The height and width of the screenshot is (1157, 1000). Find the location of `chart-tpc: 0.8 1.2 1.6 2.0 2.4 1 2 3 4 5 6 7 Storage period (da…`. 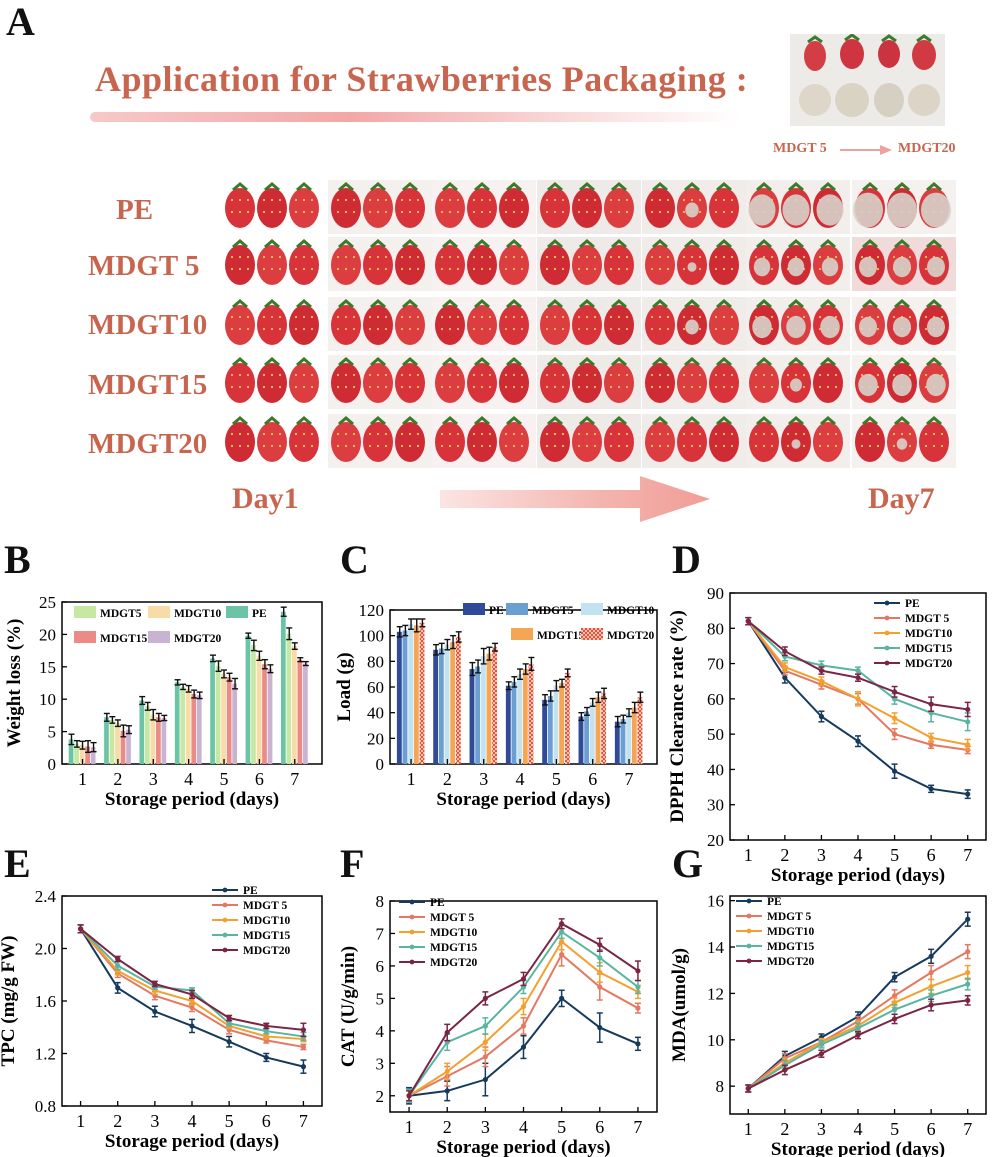

chart-tpc: 0.8 1.2 1.6 2.0 2.4 1 2 3 4 5 6 7 Storage period (da… is located at coordinates (161, 1018).